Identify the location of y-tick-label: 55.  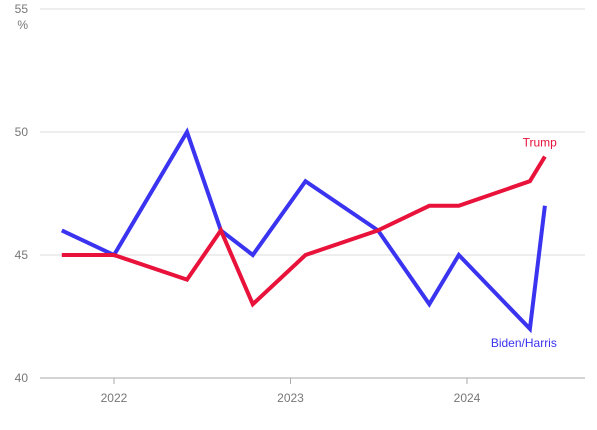
(22, 9).